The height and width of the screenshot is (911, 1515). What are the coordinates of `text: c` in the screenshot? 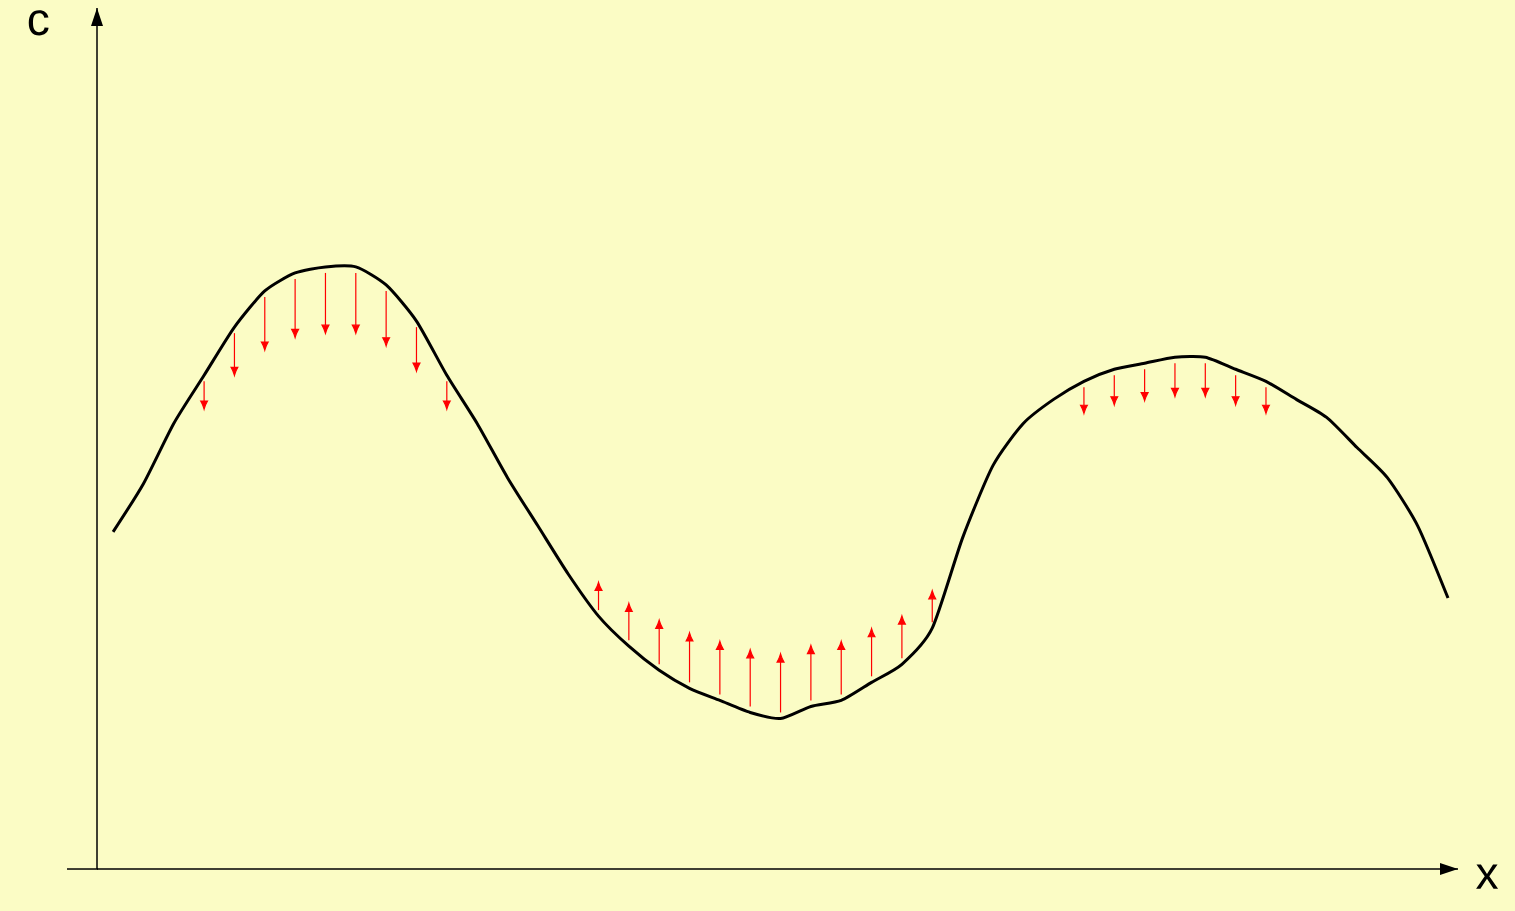 It's located at (38, 23).